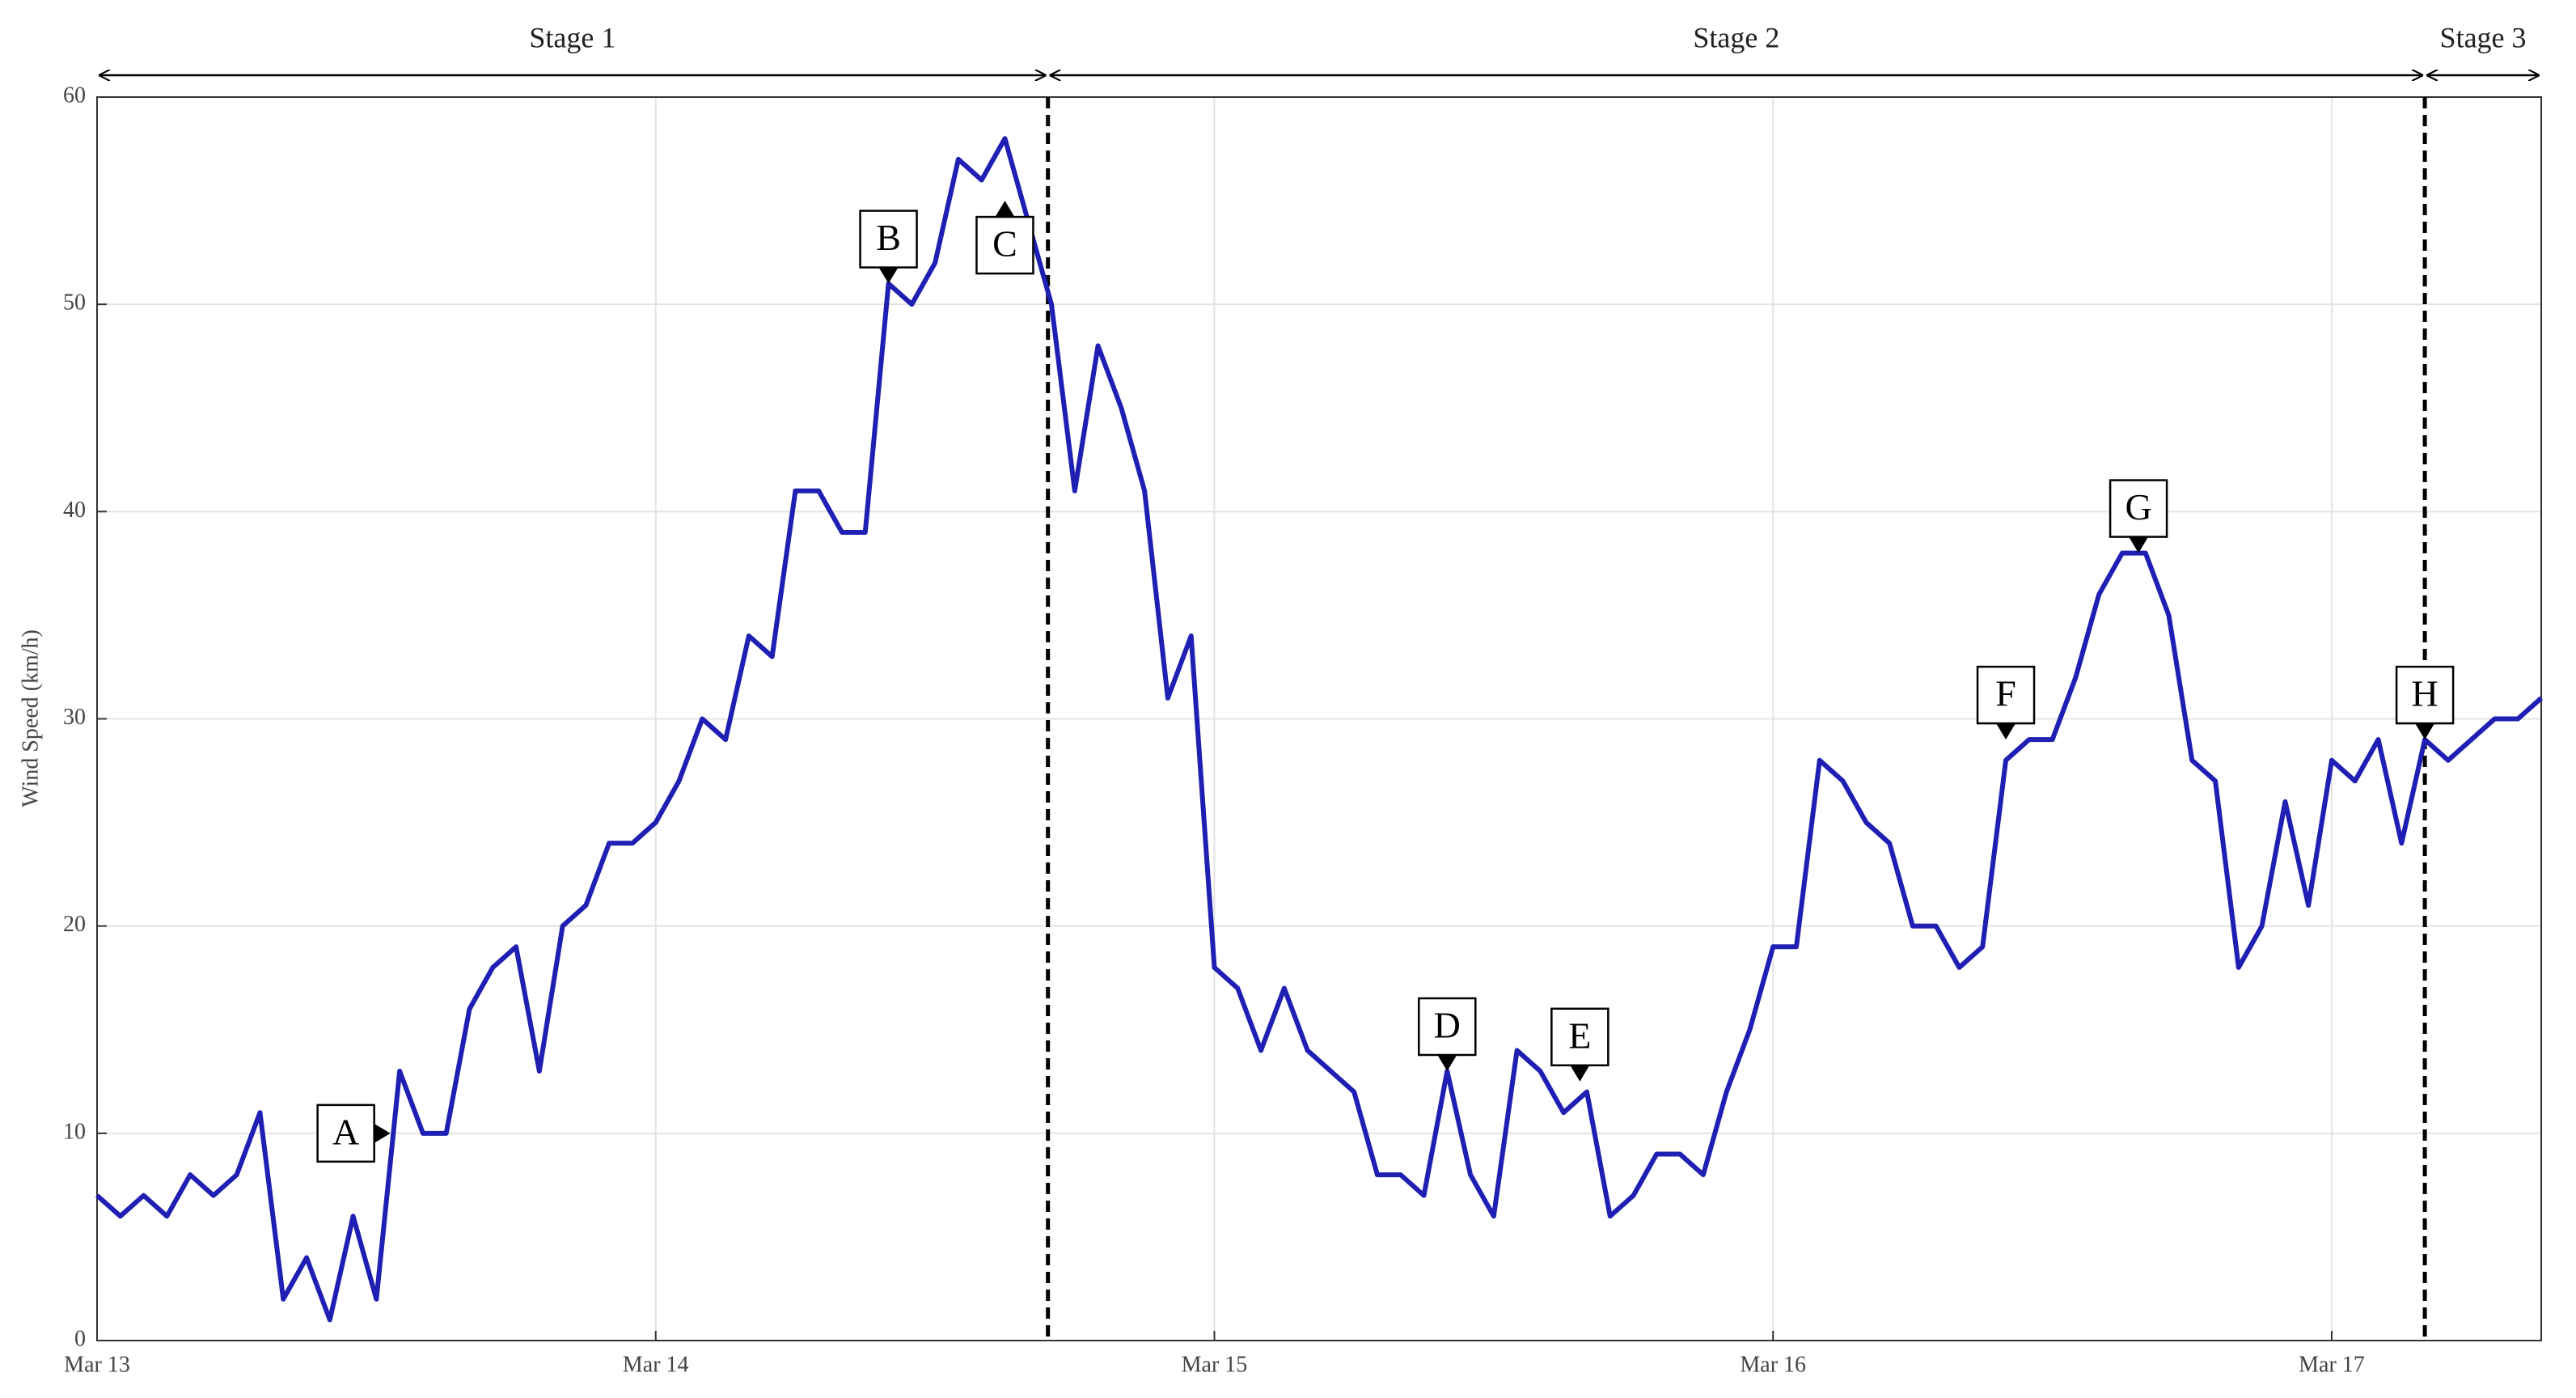  What do you see at coordinates (1215, 1365) in the screenshot?
I see `x-tick-label: Mar 15` at bounding box center [1215, 1365].